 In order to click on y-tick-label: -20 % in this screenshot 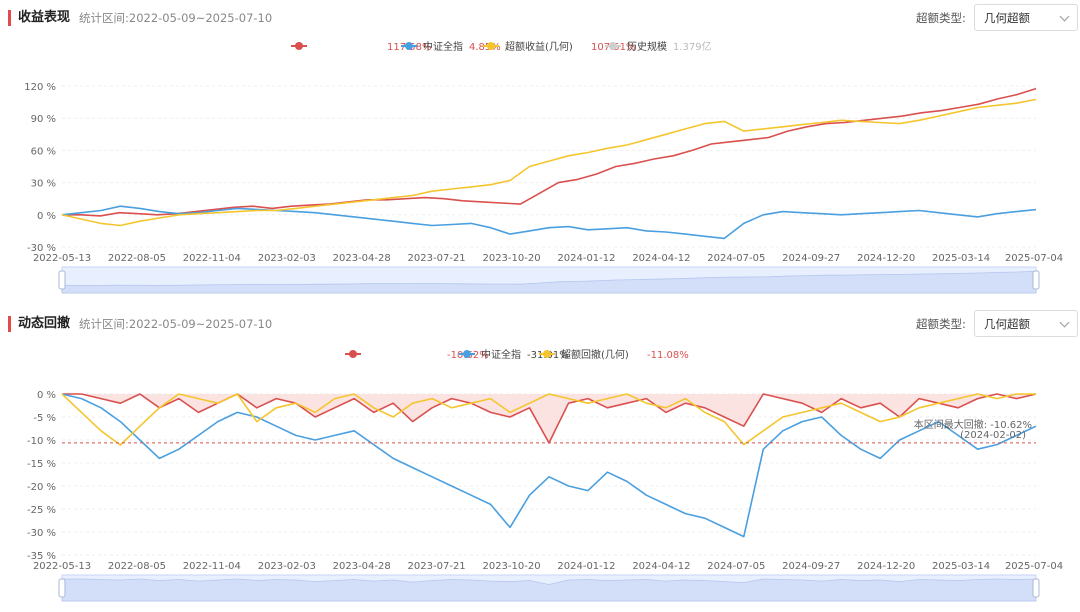, I will do `click(41, 487)`.